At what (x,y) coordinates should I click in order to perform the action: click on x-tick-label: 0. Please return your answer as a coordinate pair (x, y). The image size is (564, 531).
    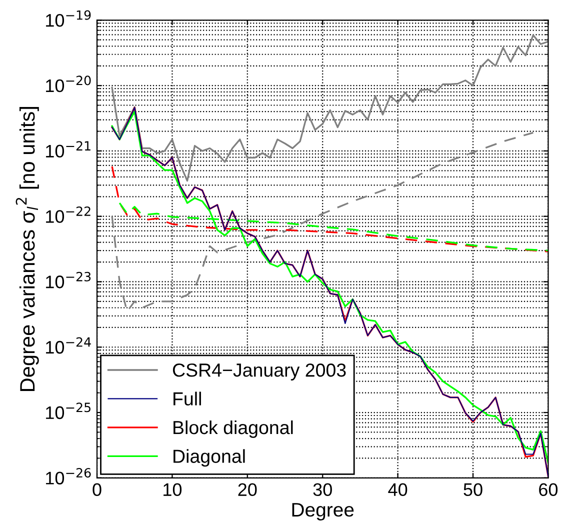
    Looking at the image, I should click on (97, 489).